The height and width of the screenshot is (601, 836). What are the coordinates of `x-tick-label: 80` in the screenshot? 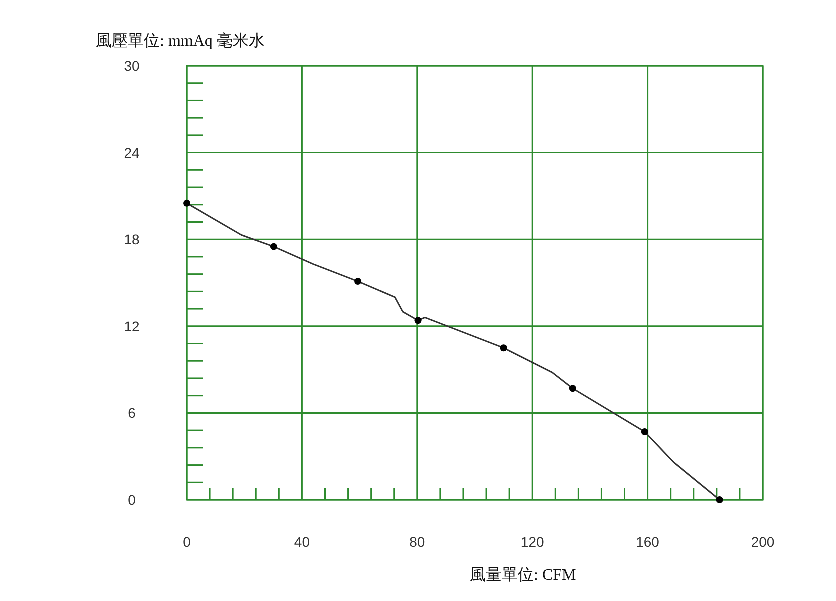 It's located at (418, 542).